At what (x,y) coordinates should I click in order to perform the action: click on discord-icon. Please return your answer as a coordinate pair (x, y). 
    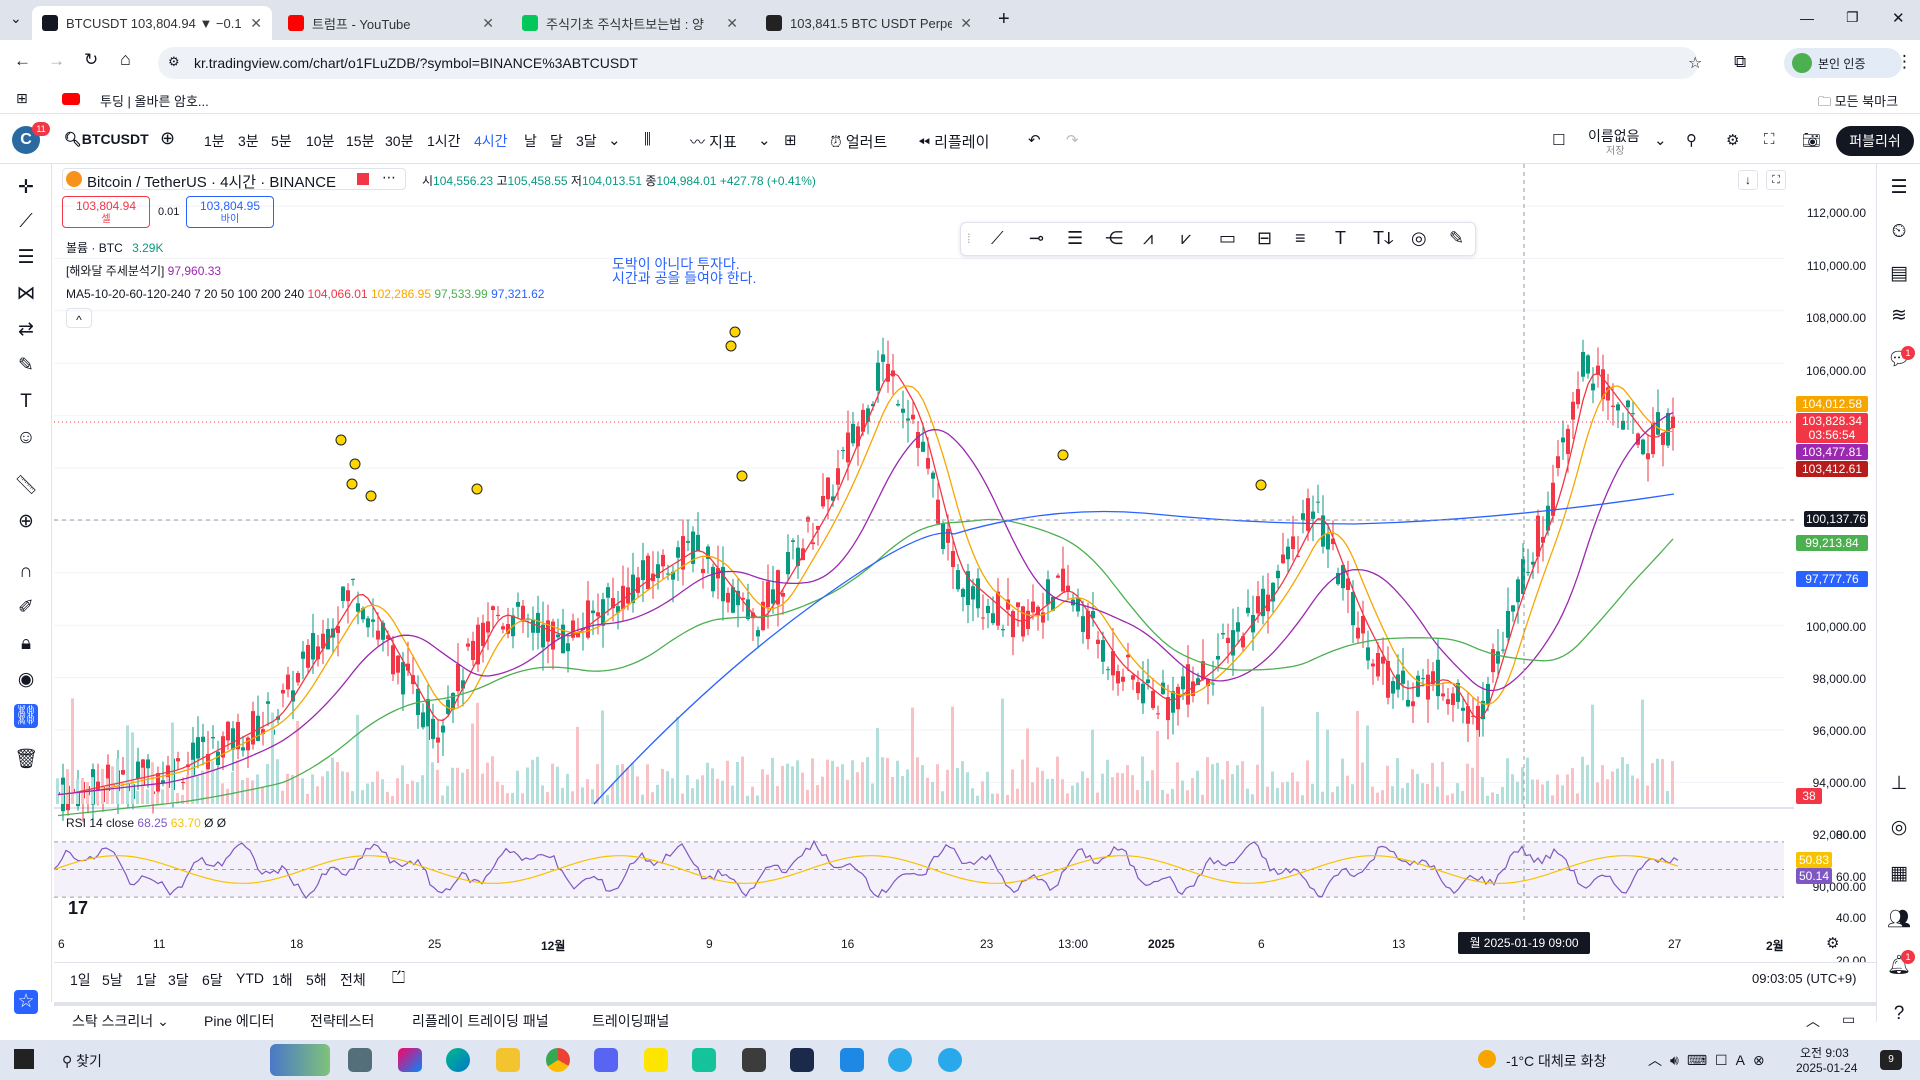
    Looking at the image, I should click on (606, 1060).